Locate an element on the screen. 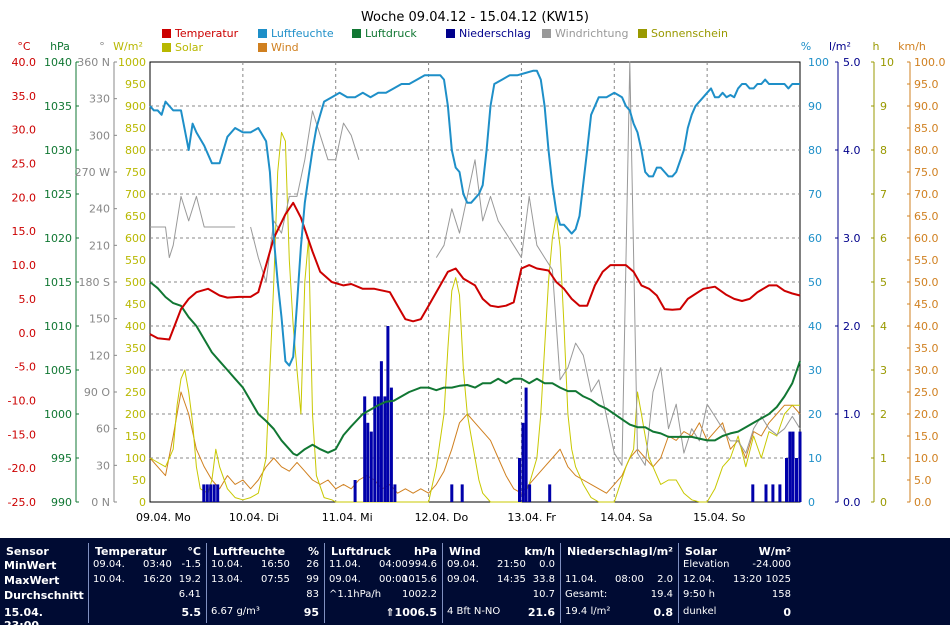 The height and width of the screenshot is (632, 950). axis-tick-label: 85.0 is located at coordinates (926, 128).